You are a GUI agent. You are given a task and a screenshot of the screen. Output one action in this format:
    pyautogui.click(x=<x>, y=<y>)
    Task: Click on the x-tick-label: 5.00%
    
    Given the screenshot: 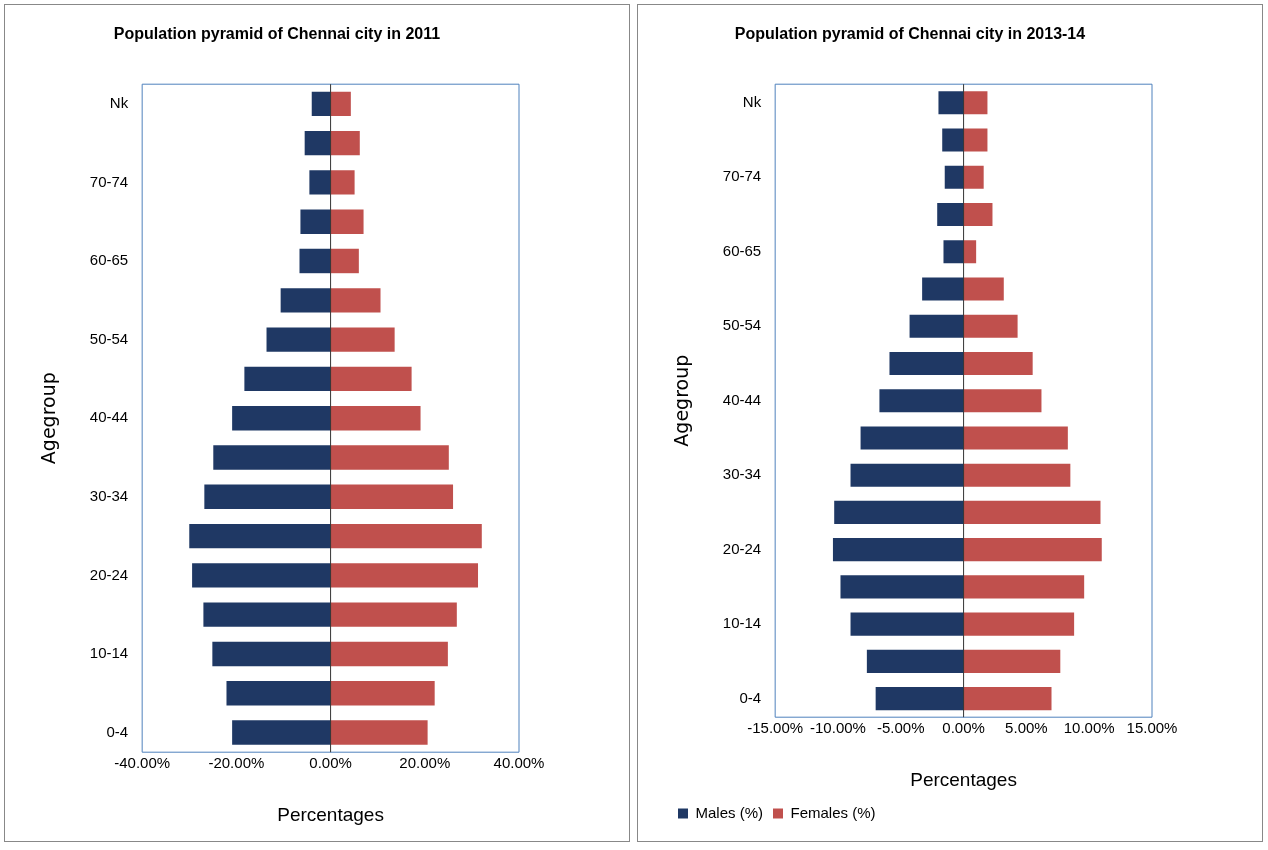 What is the action you would take?
    pyautogui.click(x=1026, y=728)
    